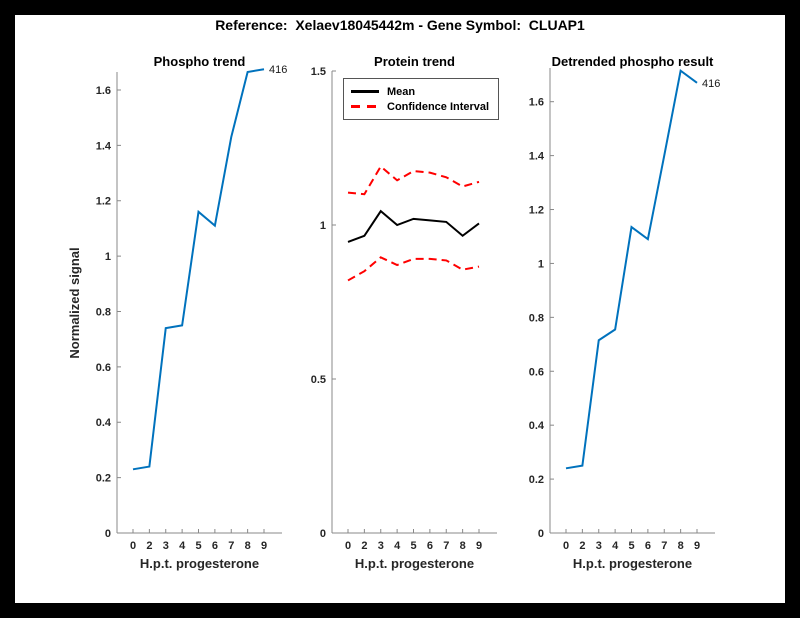  I want to click on legend: Mean Confidence Interval, so click(421, 99).